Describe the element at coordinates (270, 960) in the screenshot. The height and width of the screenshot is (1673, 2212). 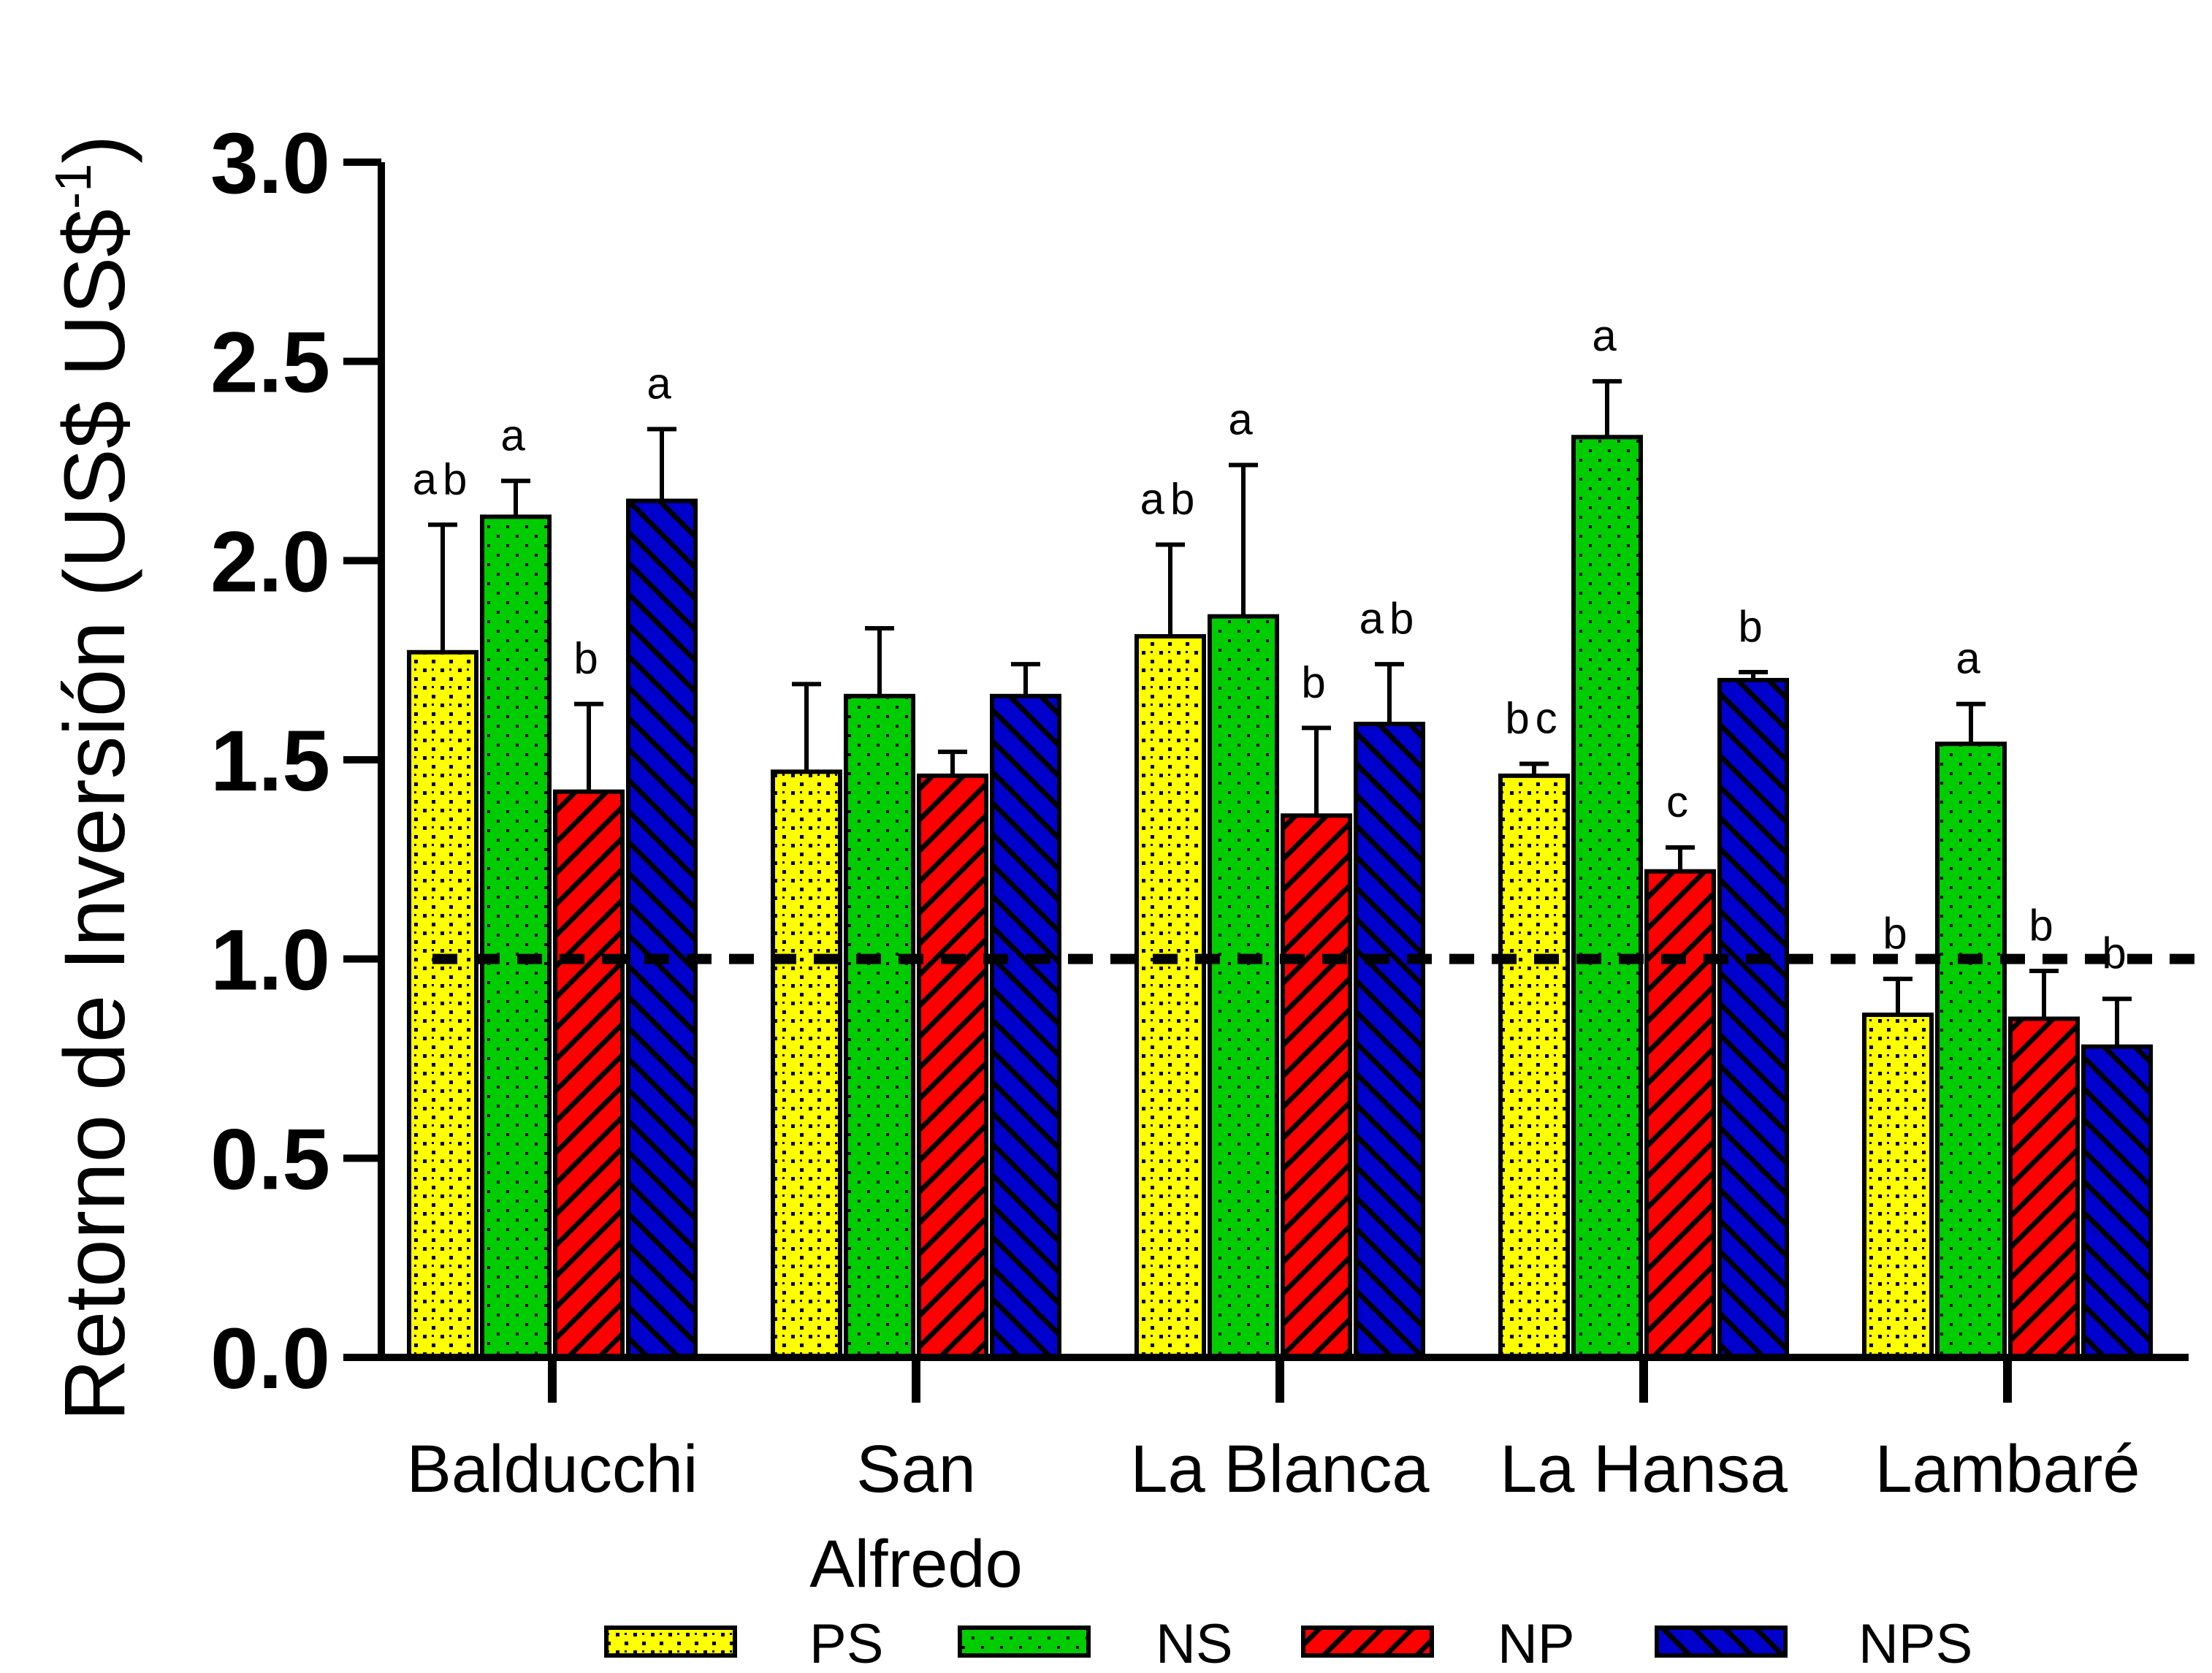
I see `y-tick-label: 1.0` at that location.